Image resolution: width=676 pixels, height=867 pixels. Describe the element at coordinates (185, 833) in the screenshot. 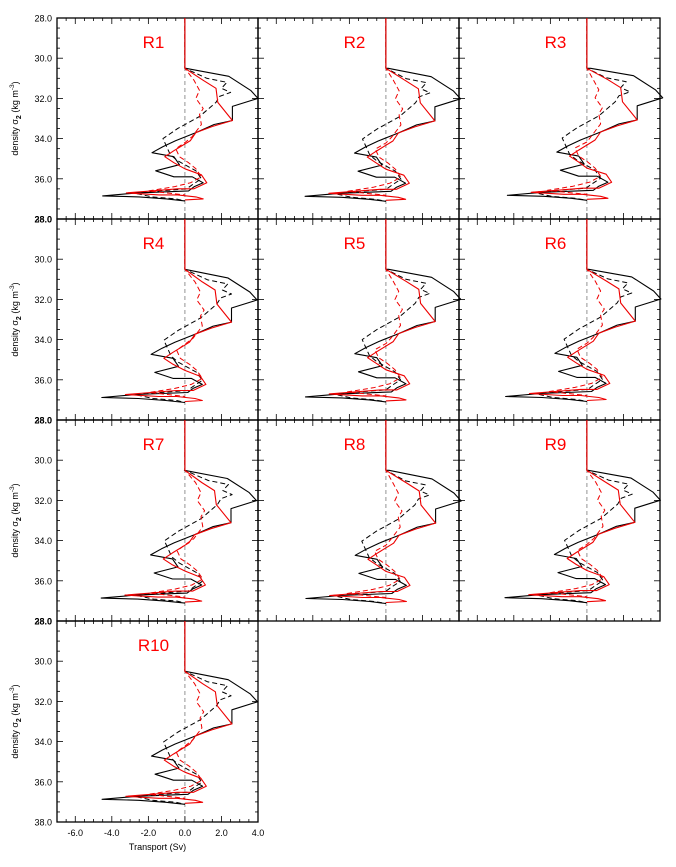

I see `x-tick-label: 0.0` at that location.